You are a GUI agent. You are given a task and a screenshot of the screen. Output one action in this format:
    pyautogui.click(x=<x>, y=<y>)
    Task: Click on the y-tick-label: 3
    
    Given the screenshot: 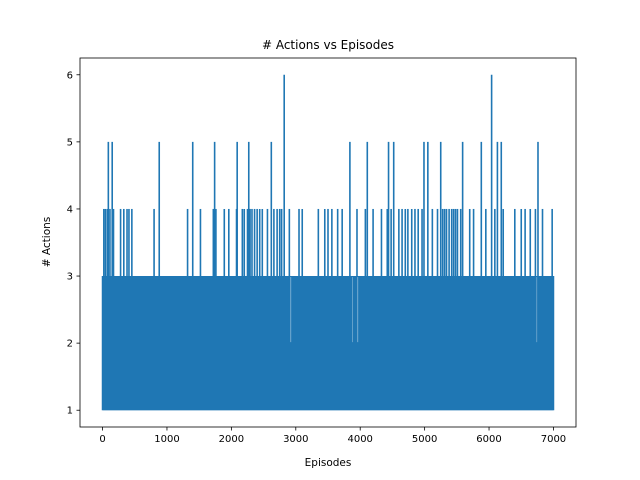 What is the action you would take?
    pyautogui.click(x=70, y=277)
    